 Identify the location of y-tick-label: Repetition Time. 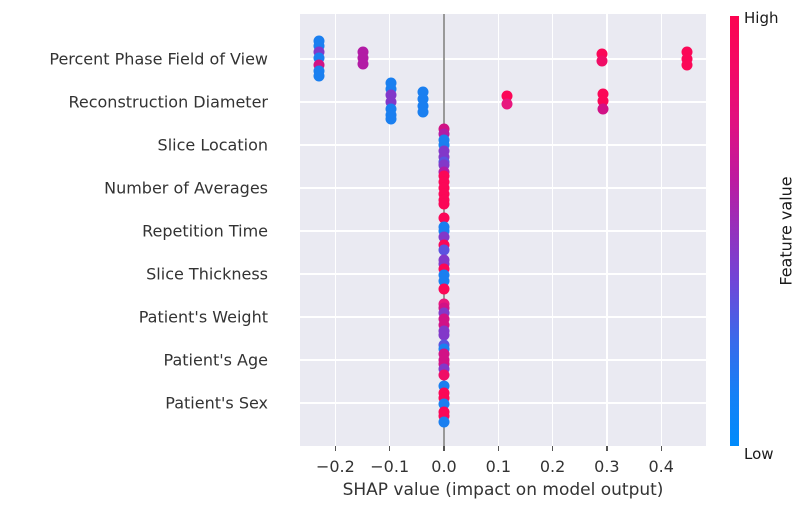
(205, 231).